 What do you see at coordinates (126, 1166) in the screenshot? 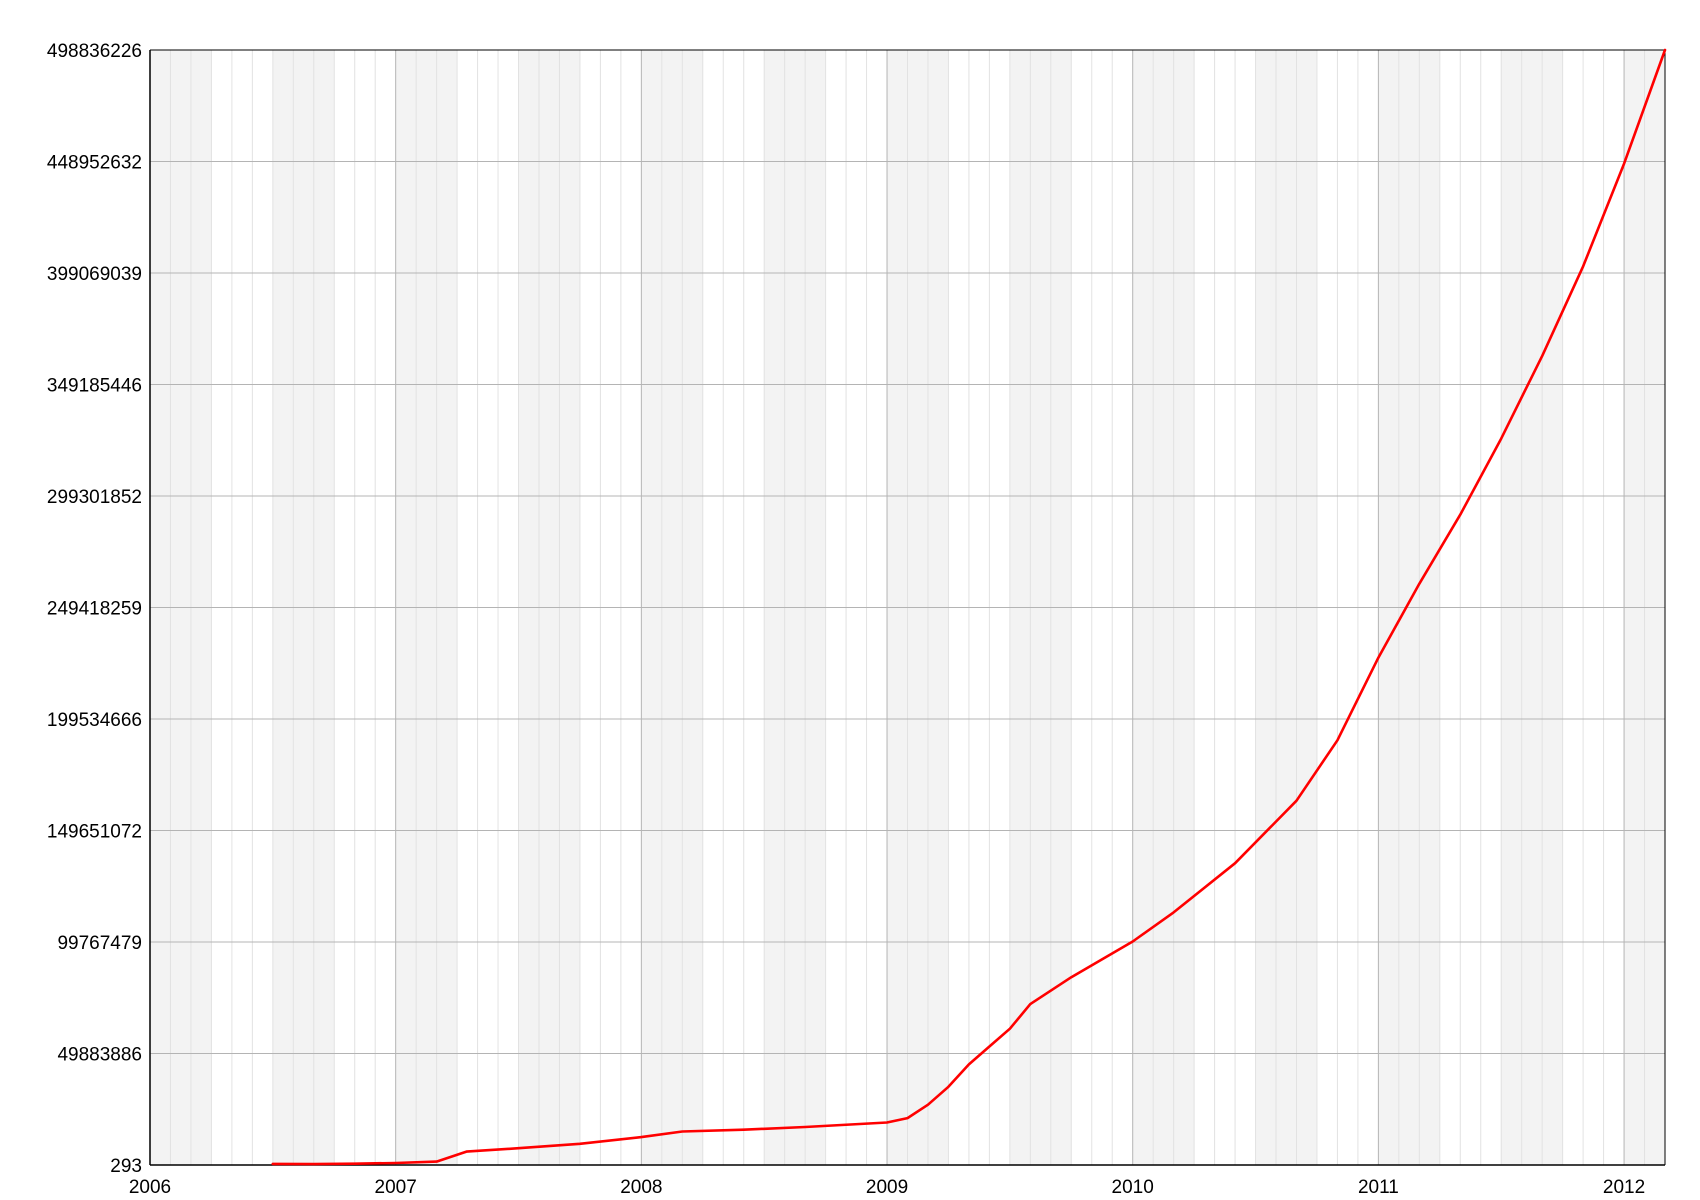
I see `y-tick-label: 293` at bounding box center [126, 1166].